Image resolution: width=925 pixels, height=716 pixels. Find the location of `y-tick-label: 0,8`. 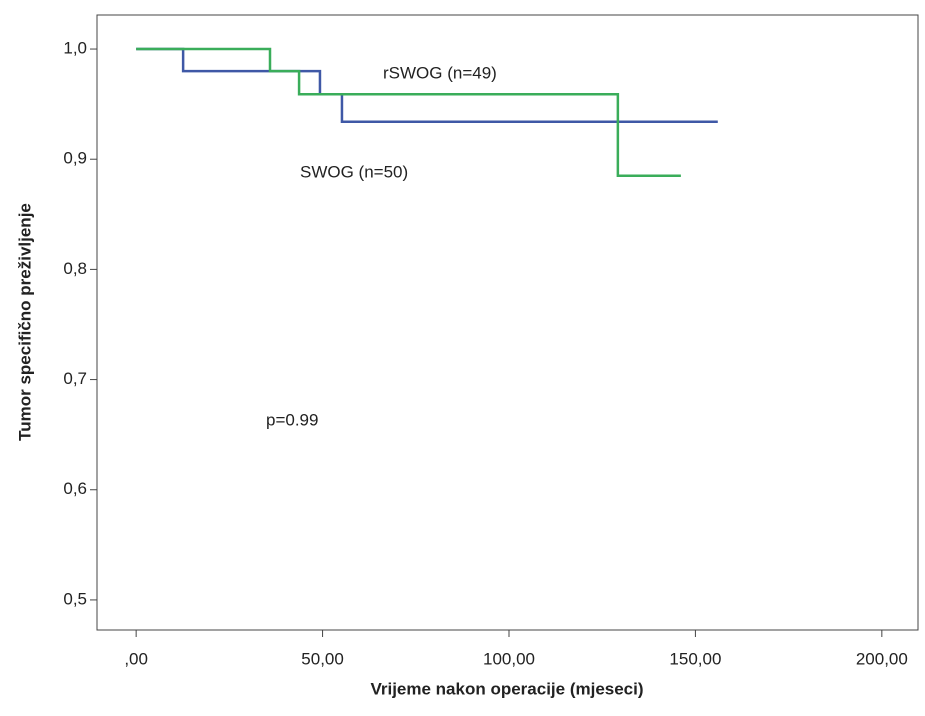

y-tick-label: 0,8 is located at coordinates (75, 268).